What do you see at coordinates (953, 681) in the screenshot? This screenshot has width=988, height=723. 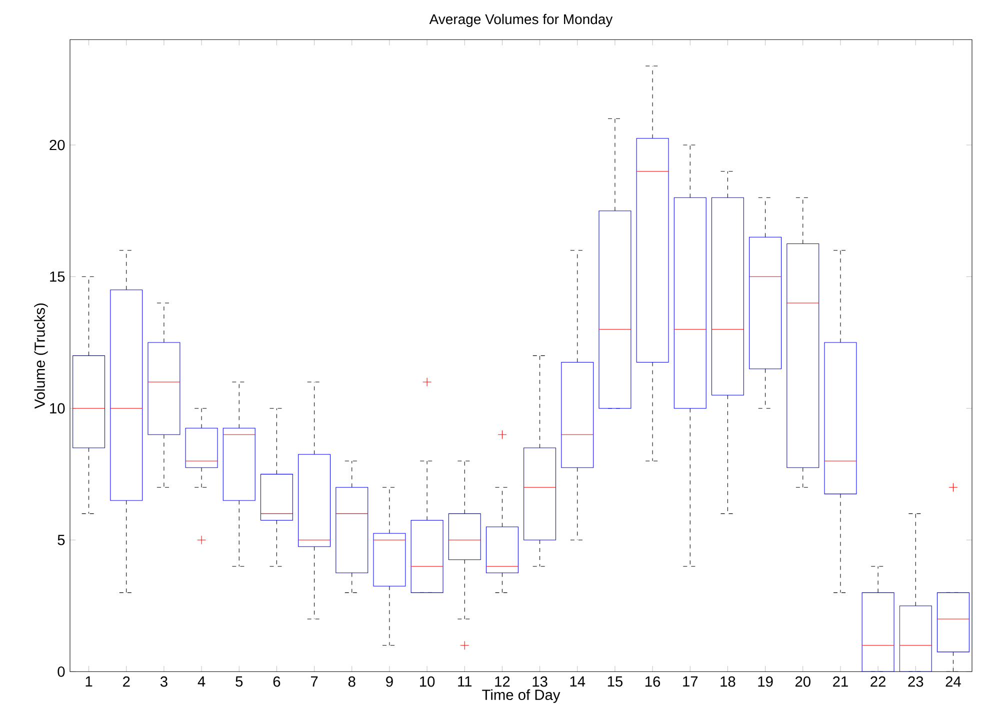 I see `x-tick-label: 24` at bounding box center [953, 681].